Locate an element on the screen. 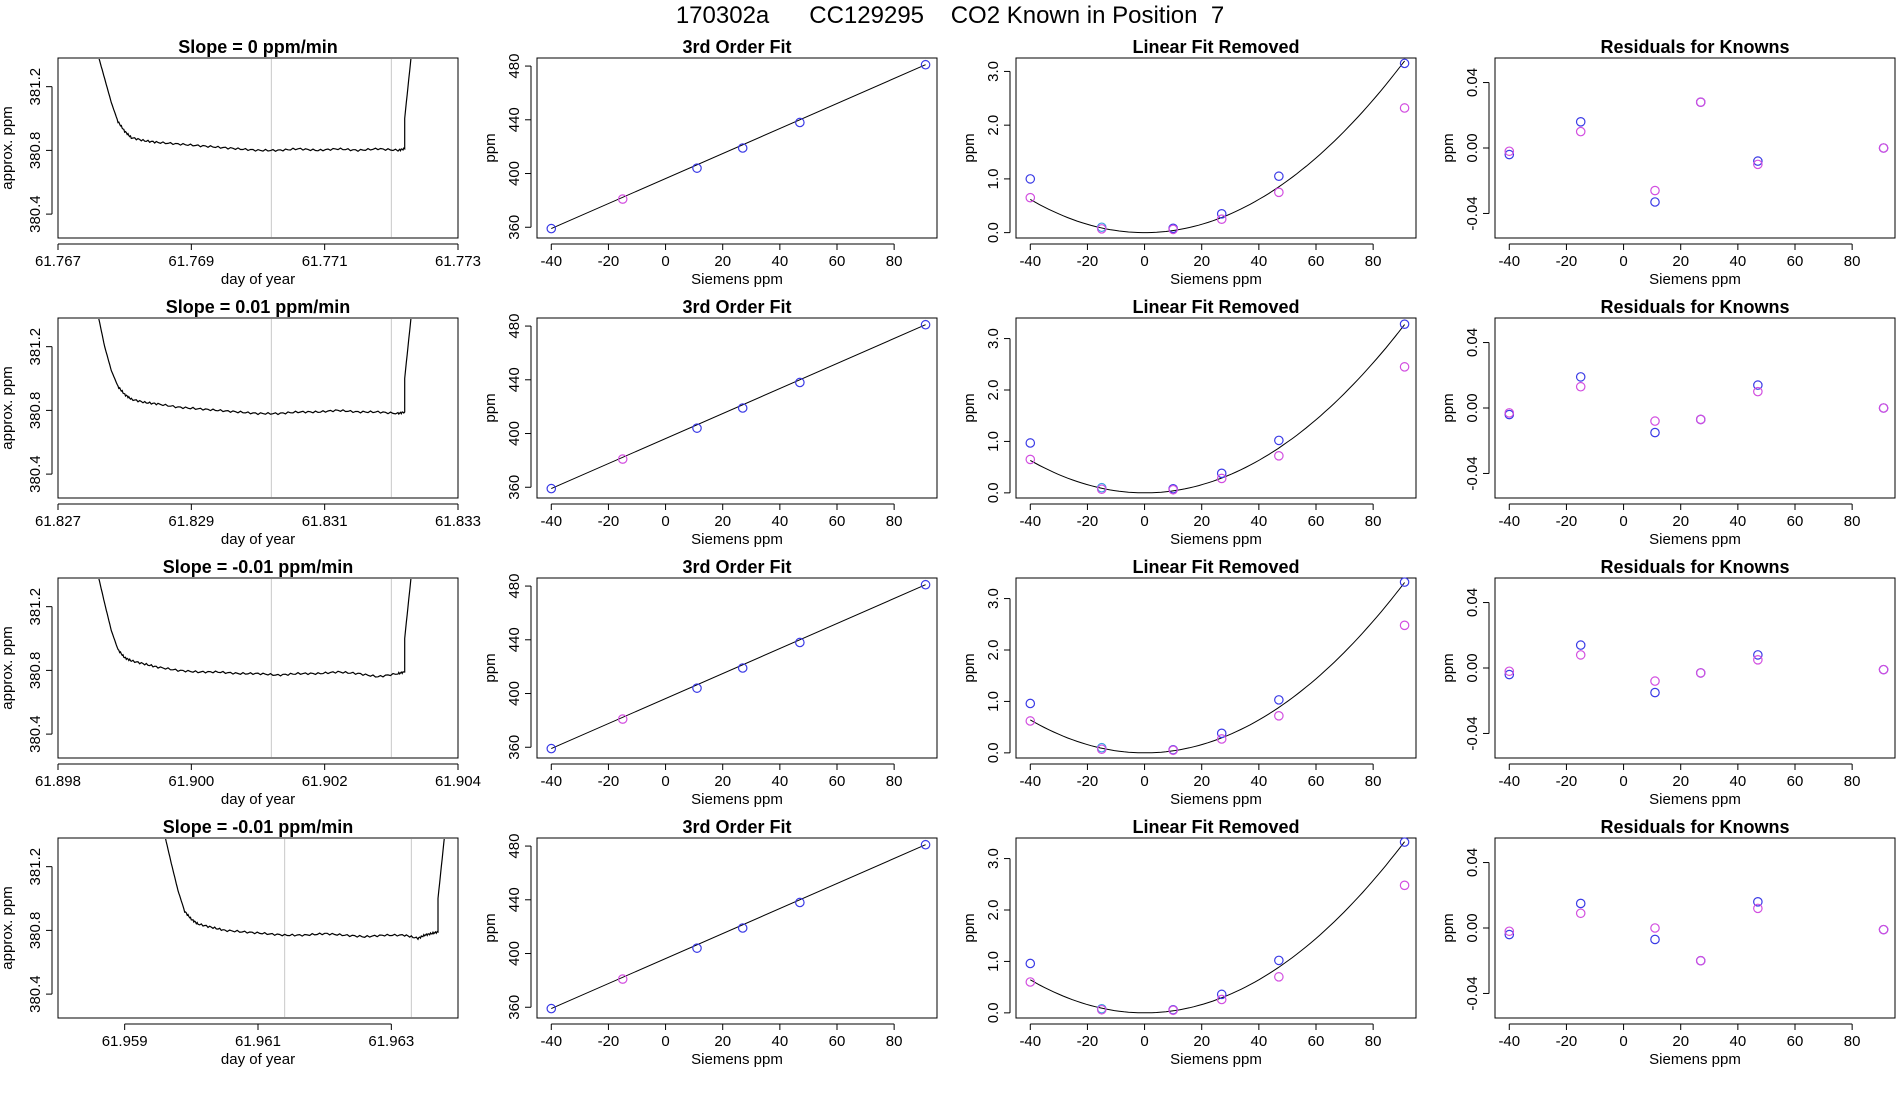 This screenshot has height=1100, width=1900. x-tick-label: 61.904 is located at coordinates (458, 781).